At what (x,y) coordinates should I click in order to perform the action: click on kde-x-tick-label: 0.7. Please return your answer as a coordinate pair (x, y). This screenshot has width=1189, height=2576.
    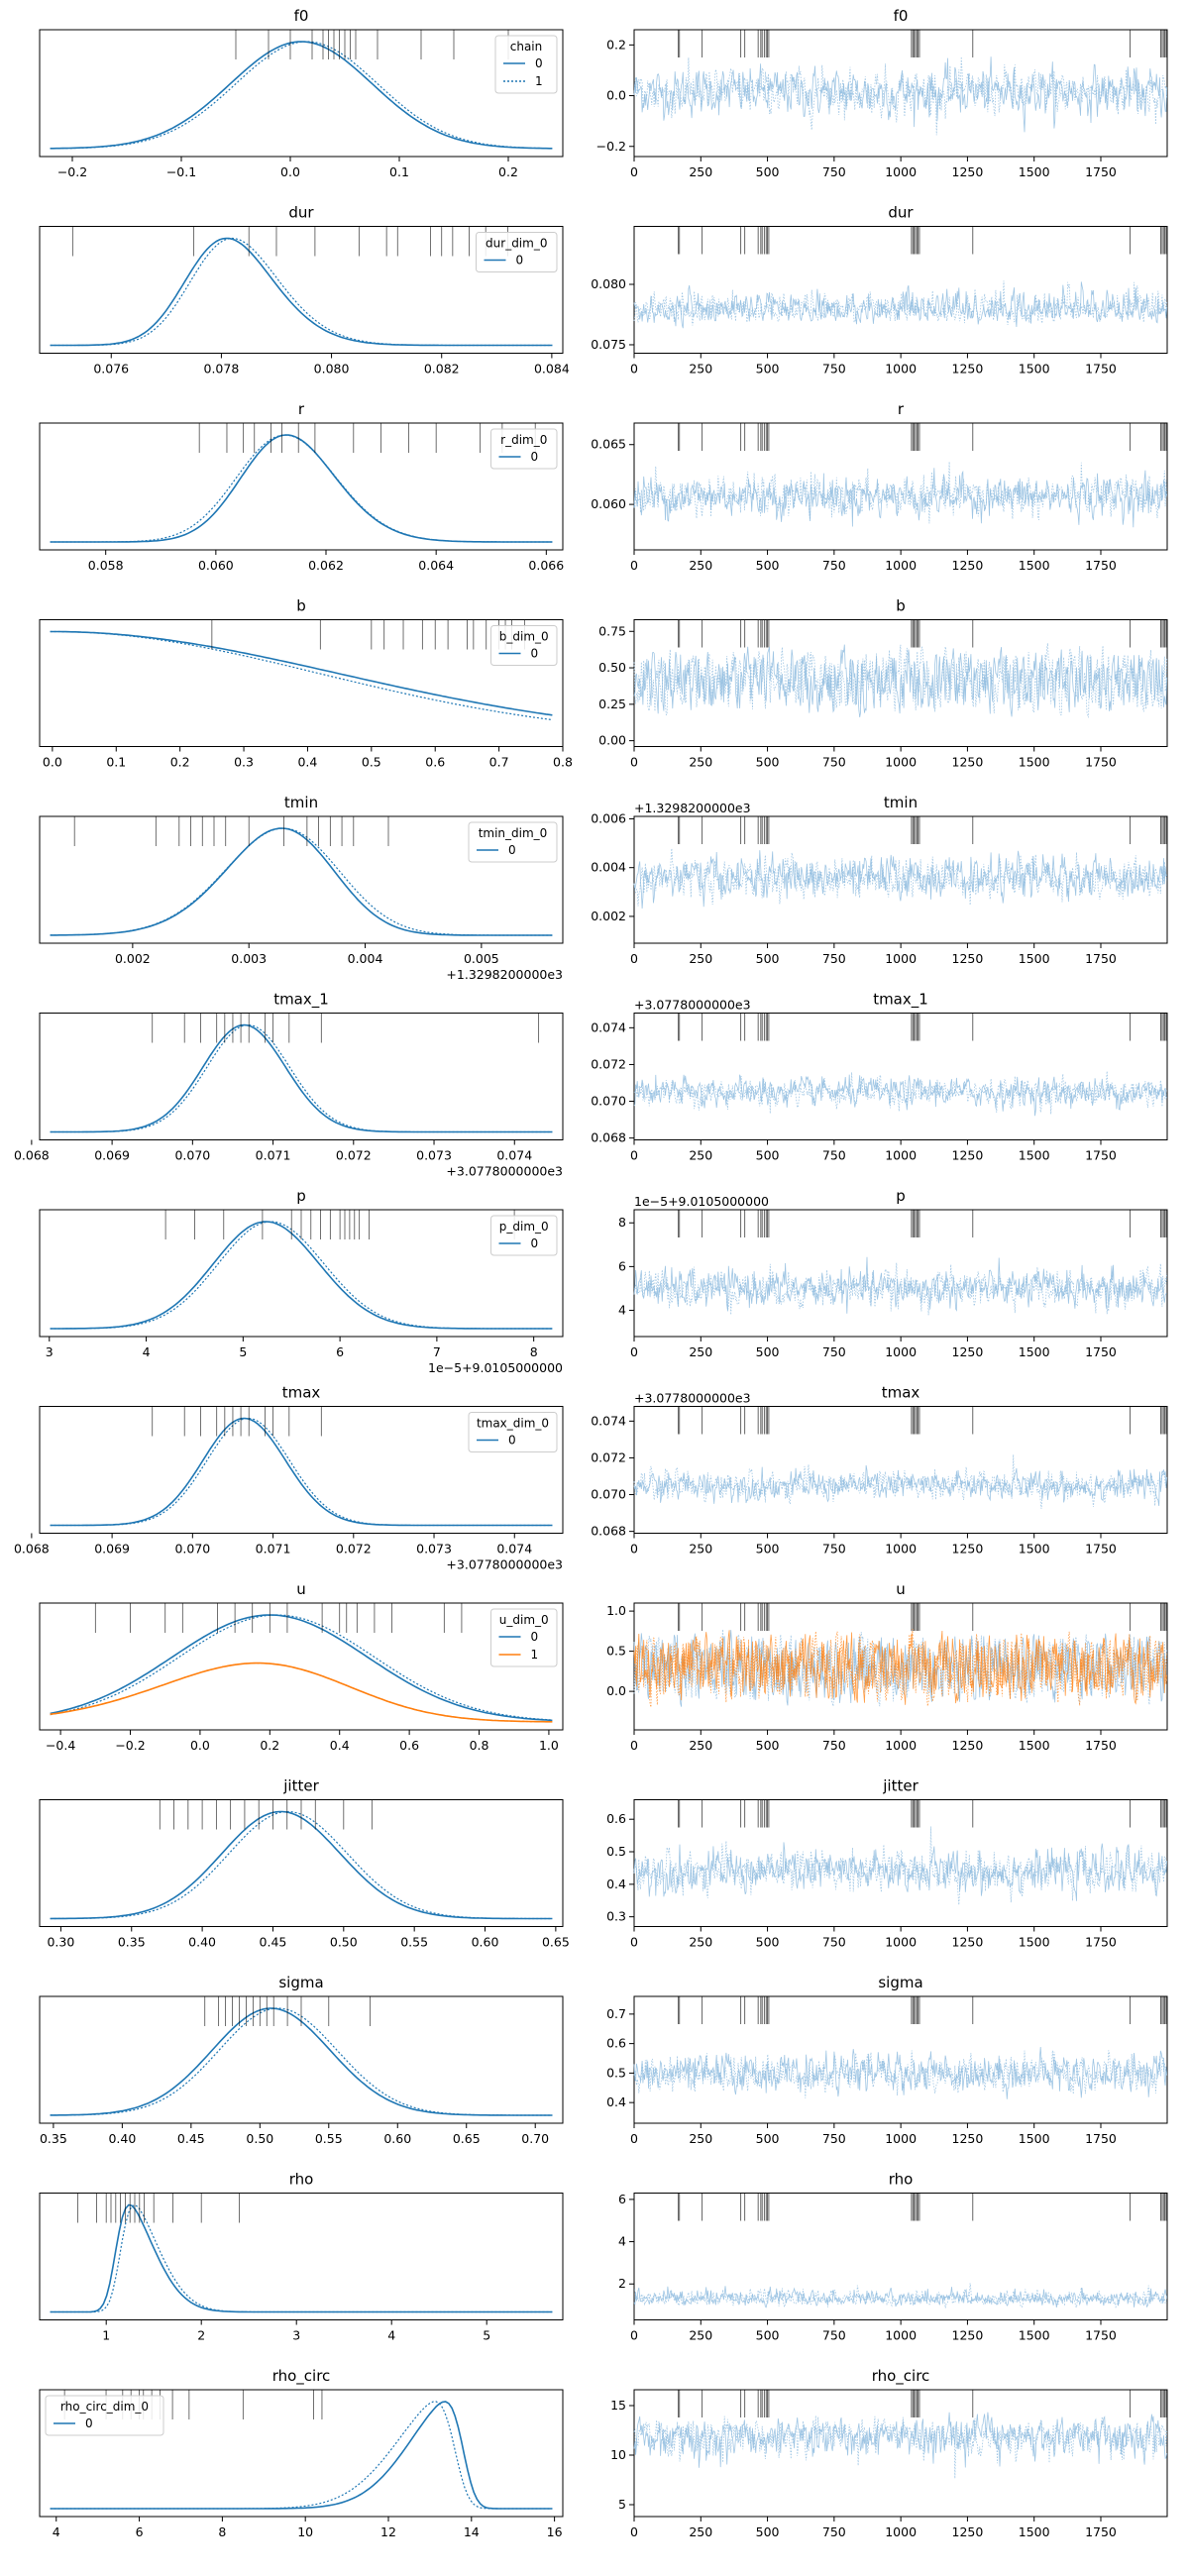
    Looking at the image, I should click on (499, 762).